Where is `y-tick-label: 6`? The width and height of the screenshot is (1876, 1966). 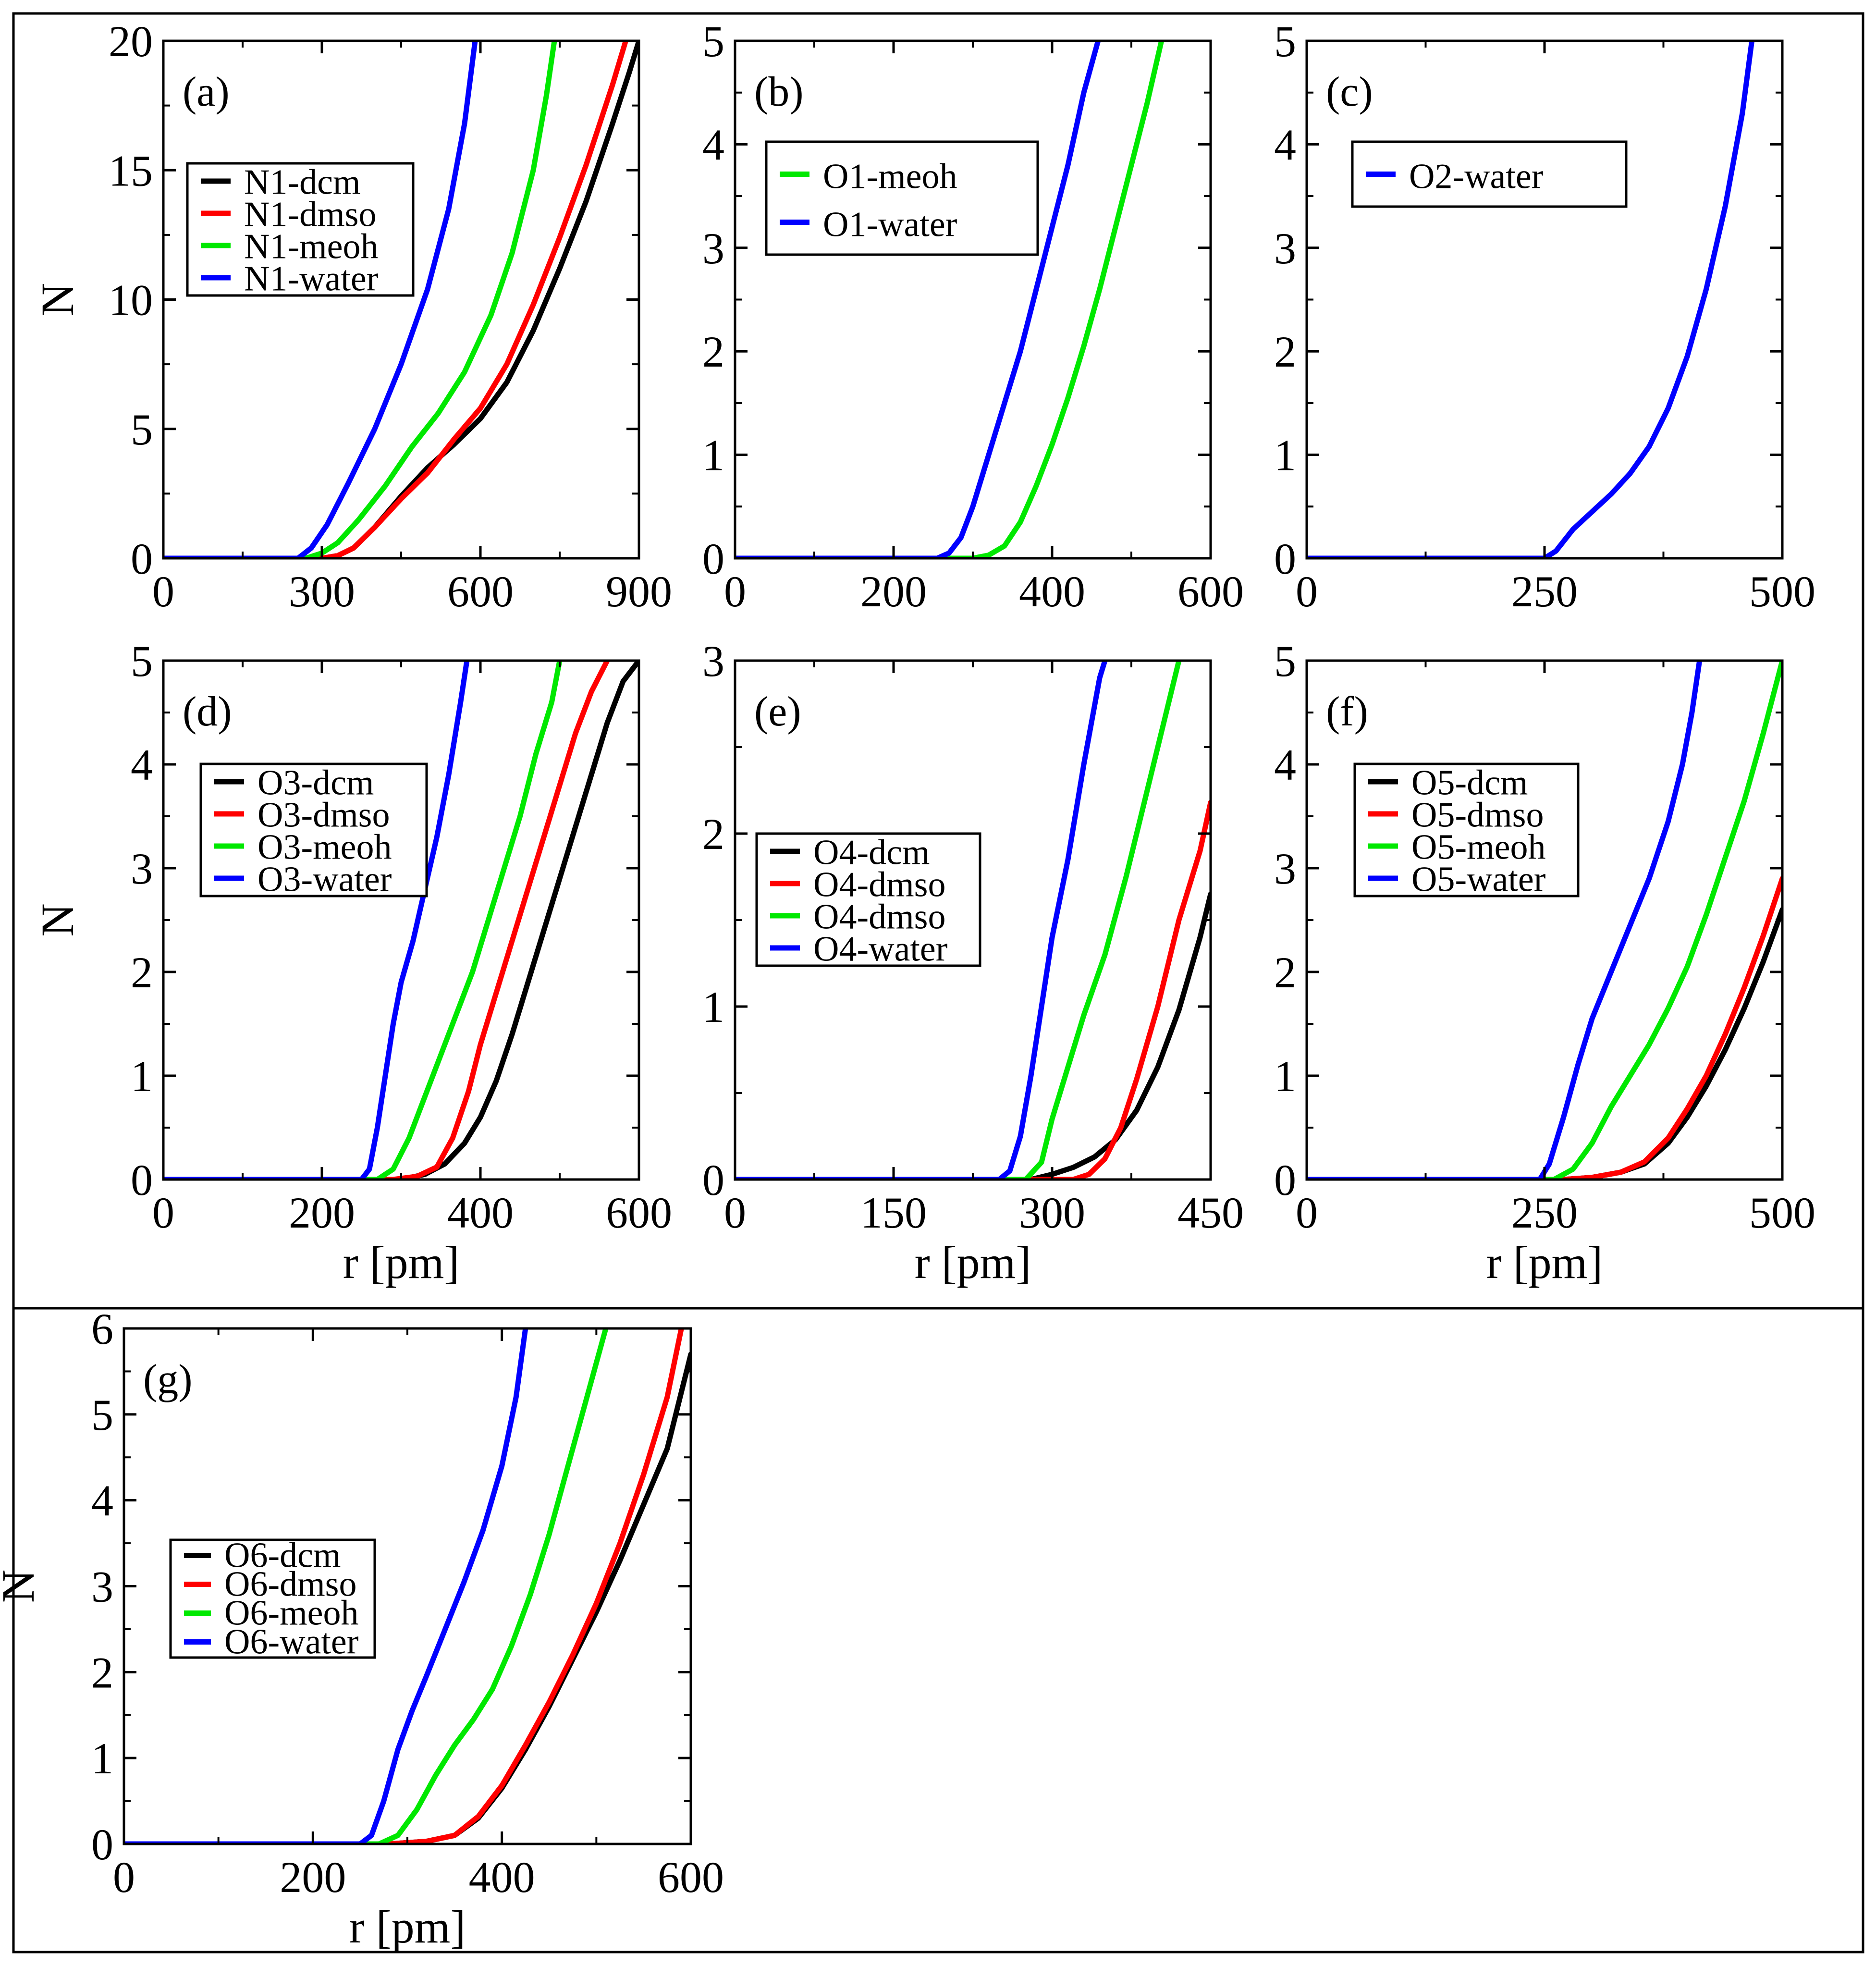 y-tick-label: 6 is located at coordinates (102, 1328).